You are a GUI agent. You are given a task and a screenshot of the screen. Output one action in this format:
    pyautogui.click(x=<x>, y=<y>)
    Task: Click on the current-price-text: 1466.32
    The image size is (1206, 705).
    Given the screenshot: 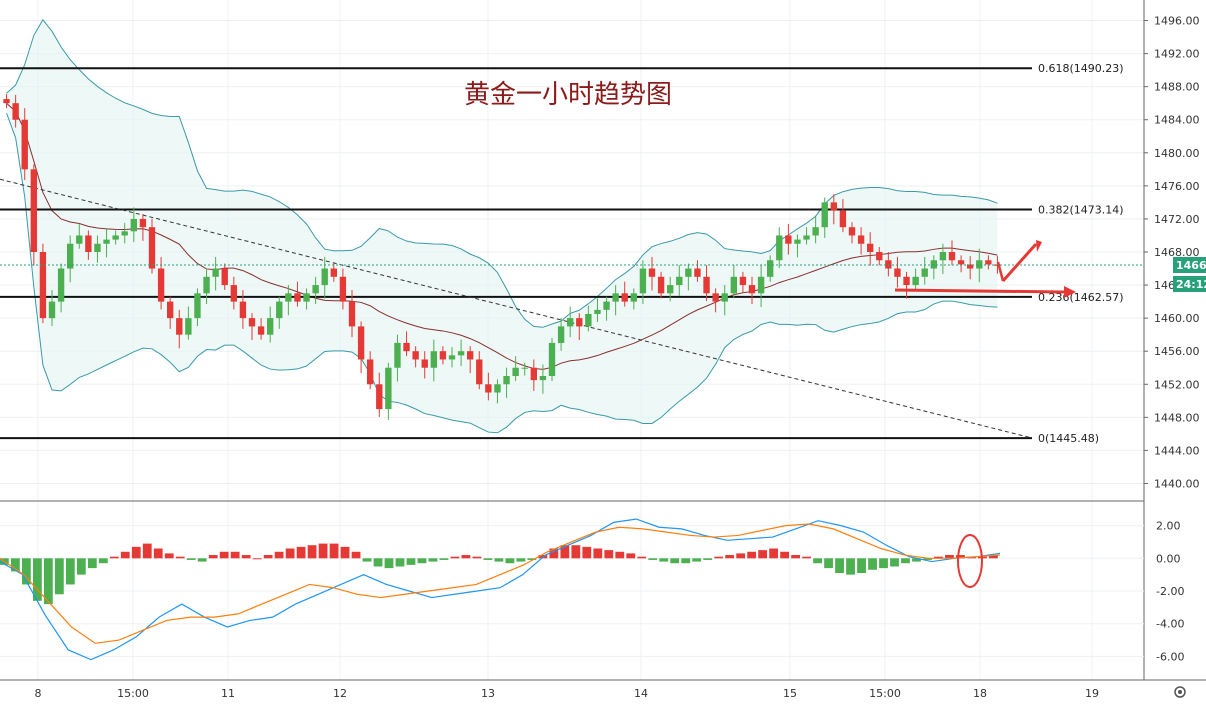 What is the action you would take?
    pyautogui.click(x=1191, y=265)
    